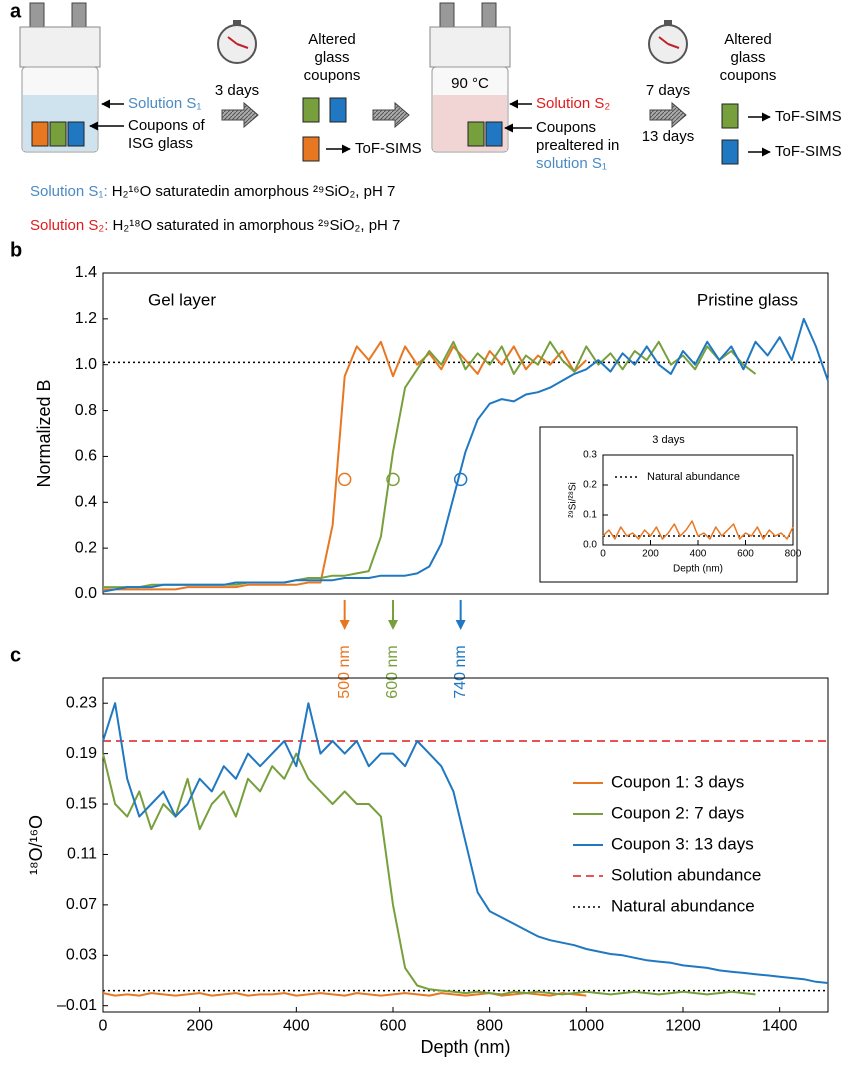 The height and width of the screenshot is (1071, 867). Describe the element at coordinates (160, 143) in the screenshot. I see `text-line: ISG glass` at that location.